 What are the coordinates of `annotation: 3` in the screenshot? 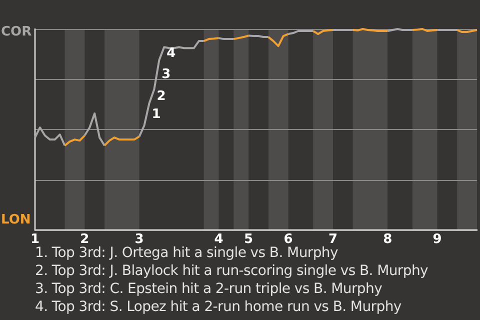 It's located at (166, 74).